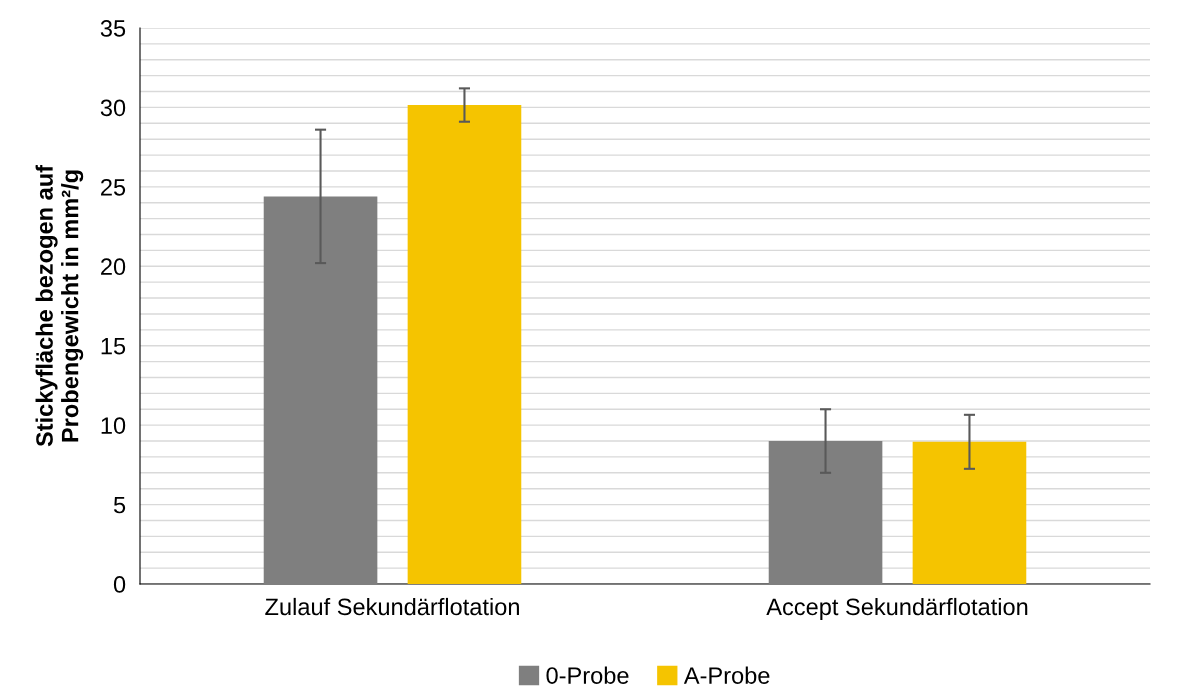 This screenshot has width=1181, height=686. What do you see at coordinates (392, 606) in the screenshot?
I see `x-tick-label: Zulauf Sekundärflotation` at bounding box center [392, 606].